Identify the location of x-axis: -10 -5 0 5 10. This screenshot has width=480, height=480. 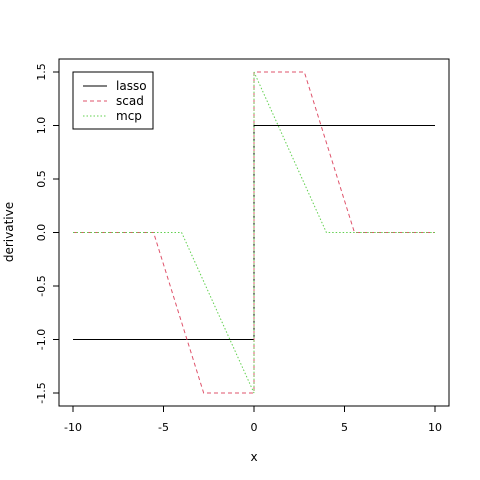
(253, 419).